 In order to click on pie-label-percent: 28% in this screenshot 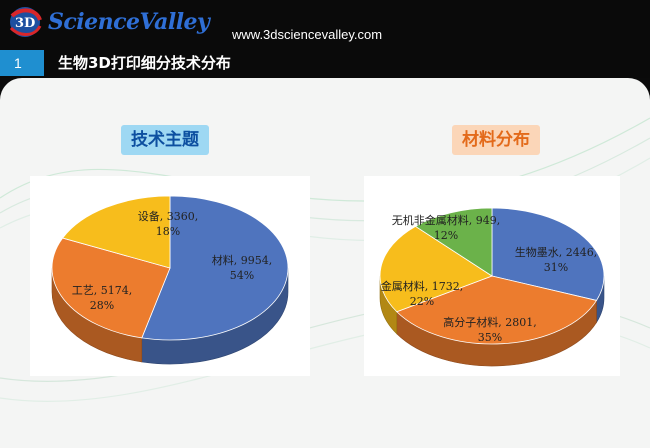, I will do `click(102, 305)`.